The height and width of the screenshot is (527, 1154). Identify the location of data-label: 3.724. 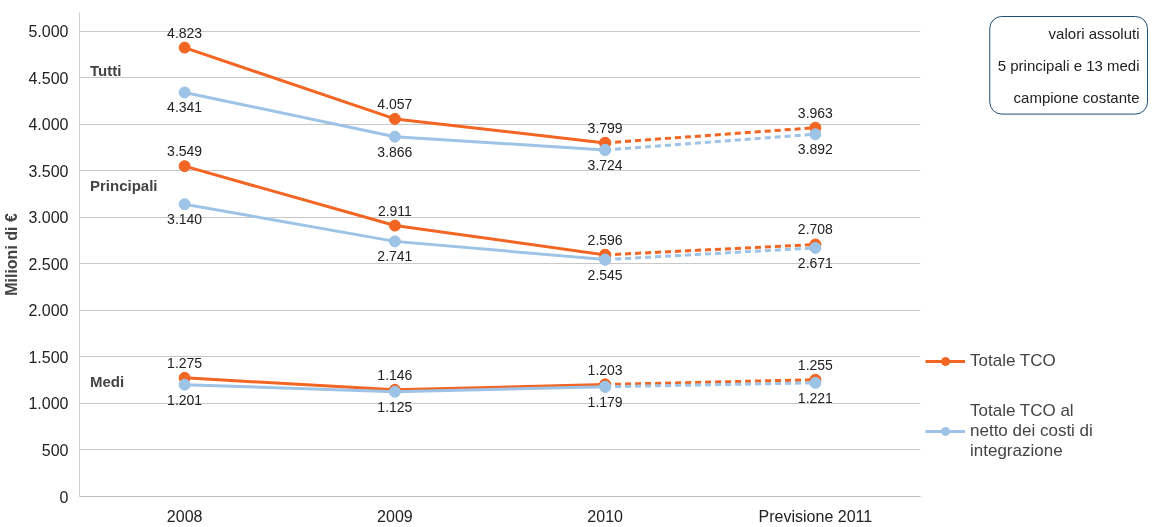
(605, 164).